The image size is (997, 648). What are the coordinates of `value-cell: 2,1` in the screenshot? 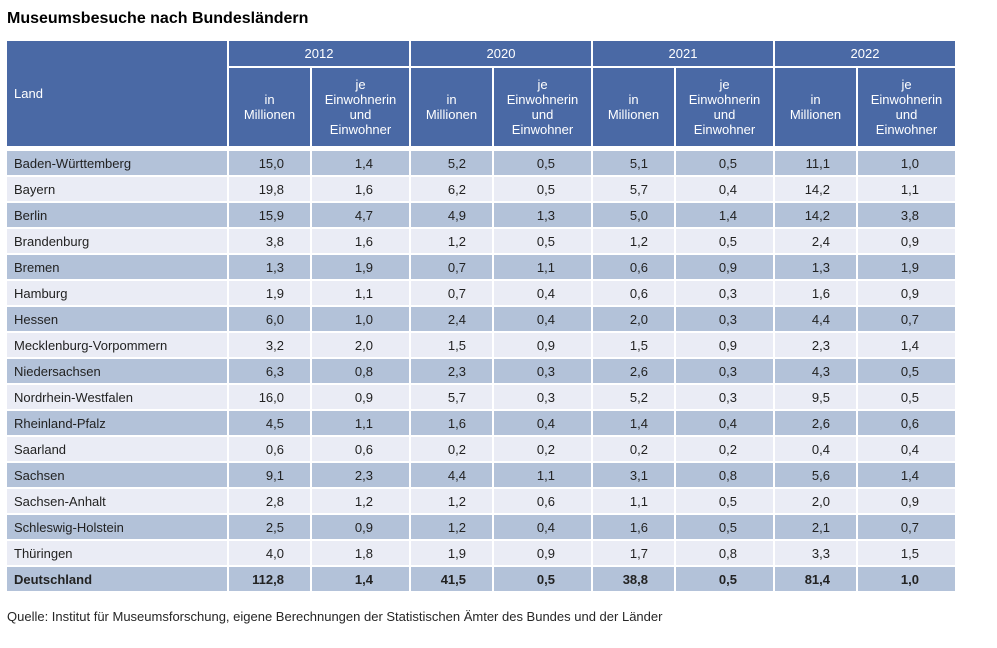 It's located at (815, 527).